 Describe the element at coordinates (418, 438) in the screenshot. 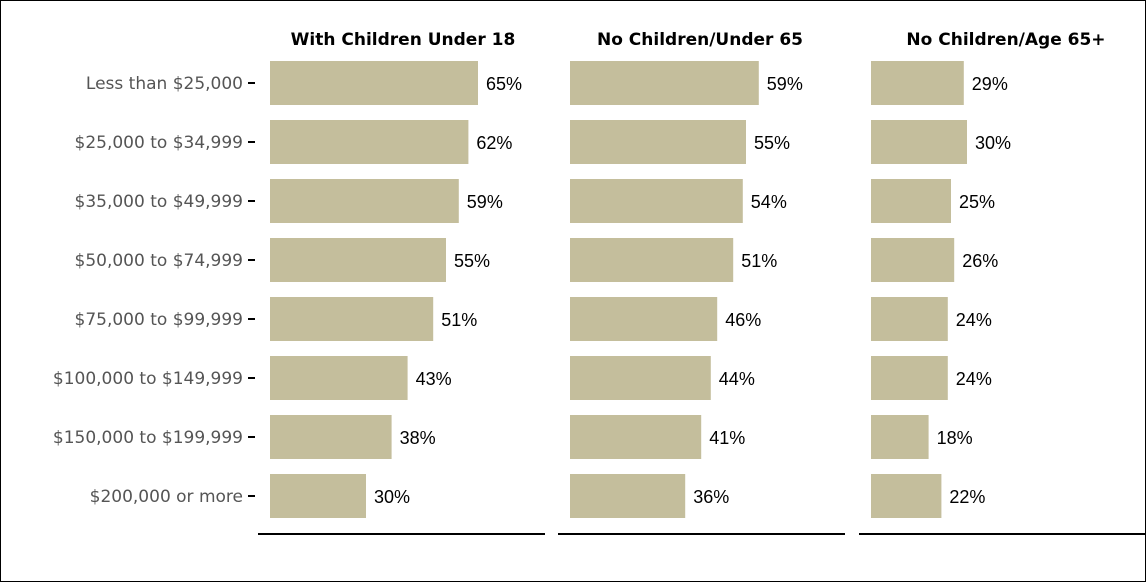

I see `value-label: 38%` at that location.